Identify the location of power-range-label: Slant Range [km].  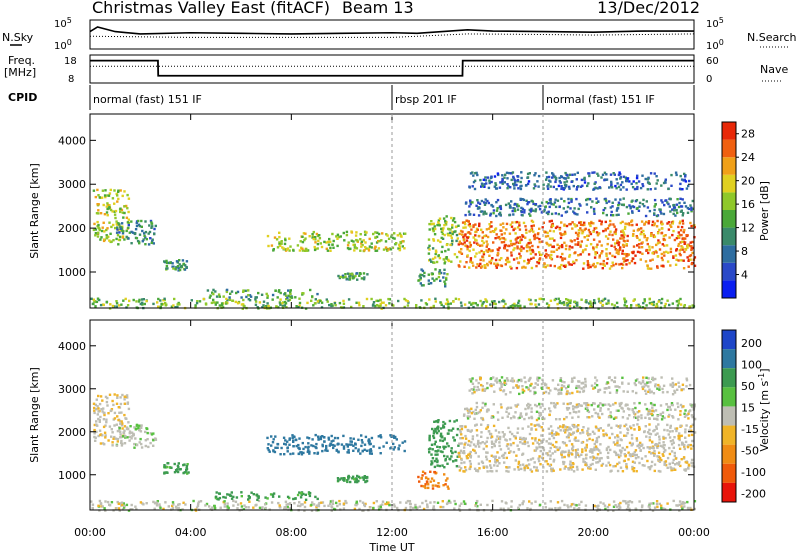
(34, 211).